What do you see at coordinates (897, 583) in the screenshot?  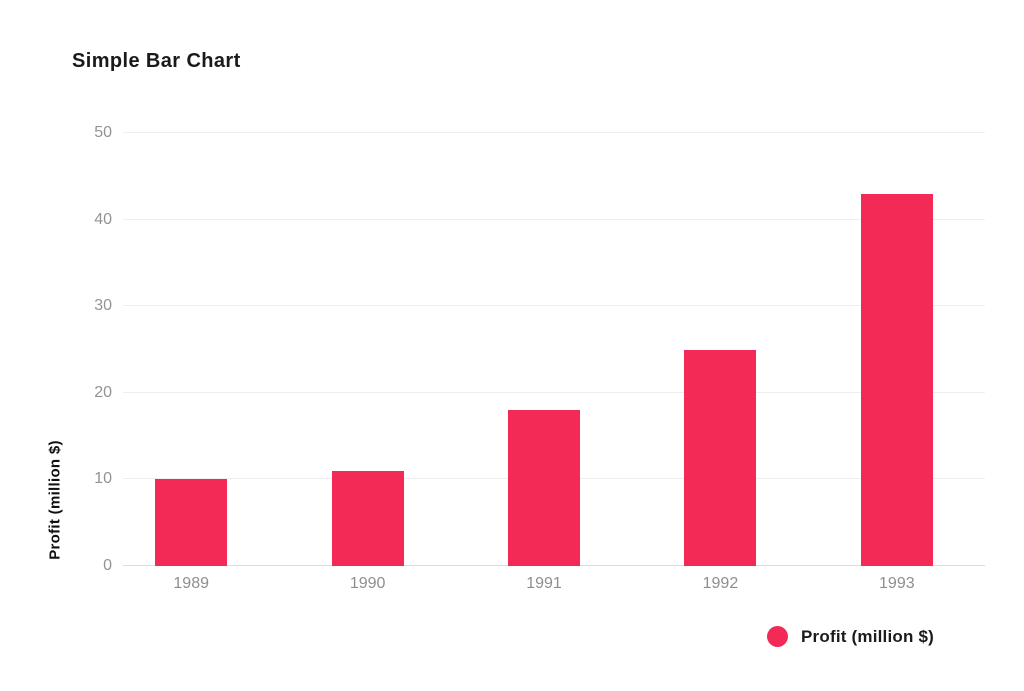 I see `x-tick-label-1993: 1993` at bounding box center [897, 583].